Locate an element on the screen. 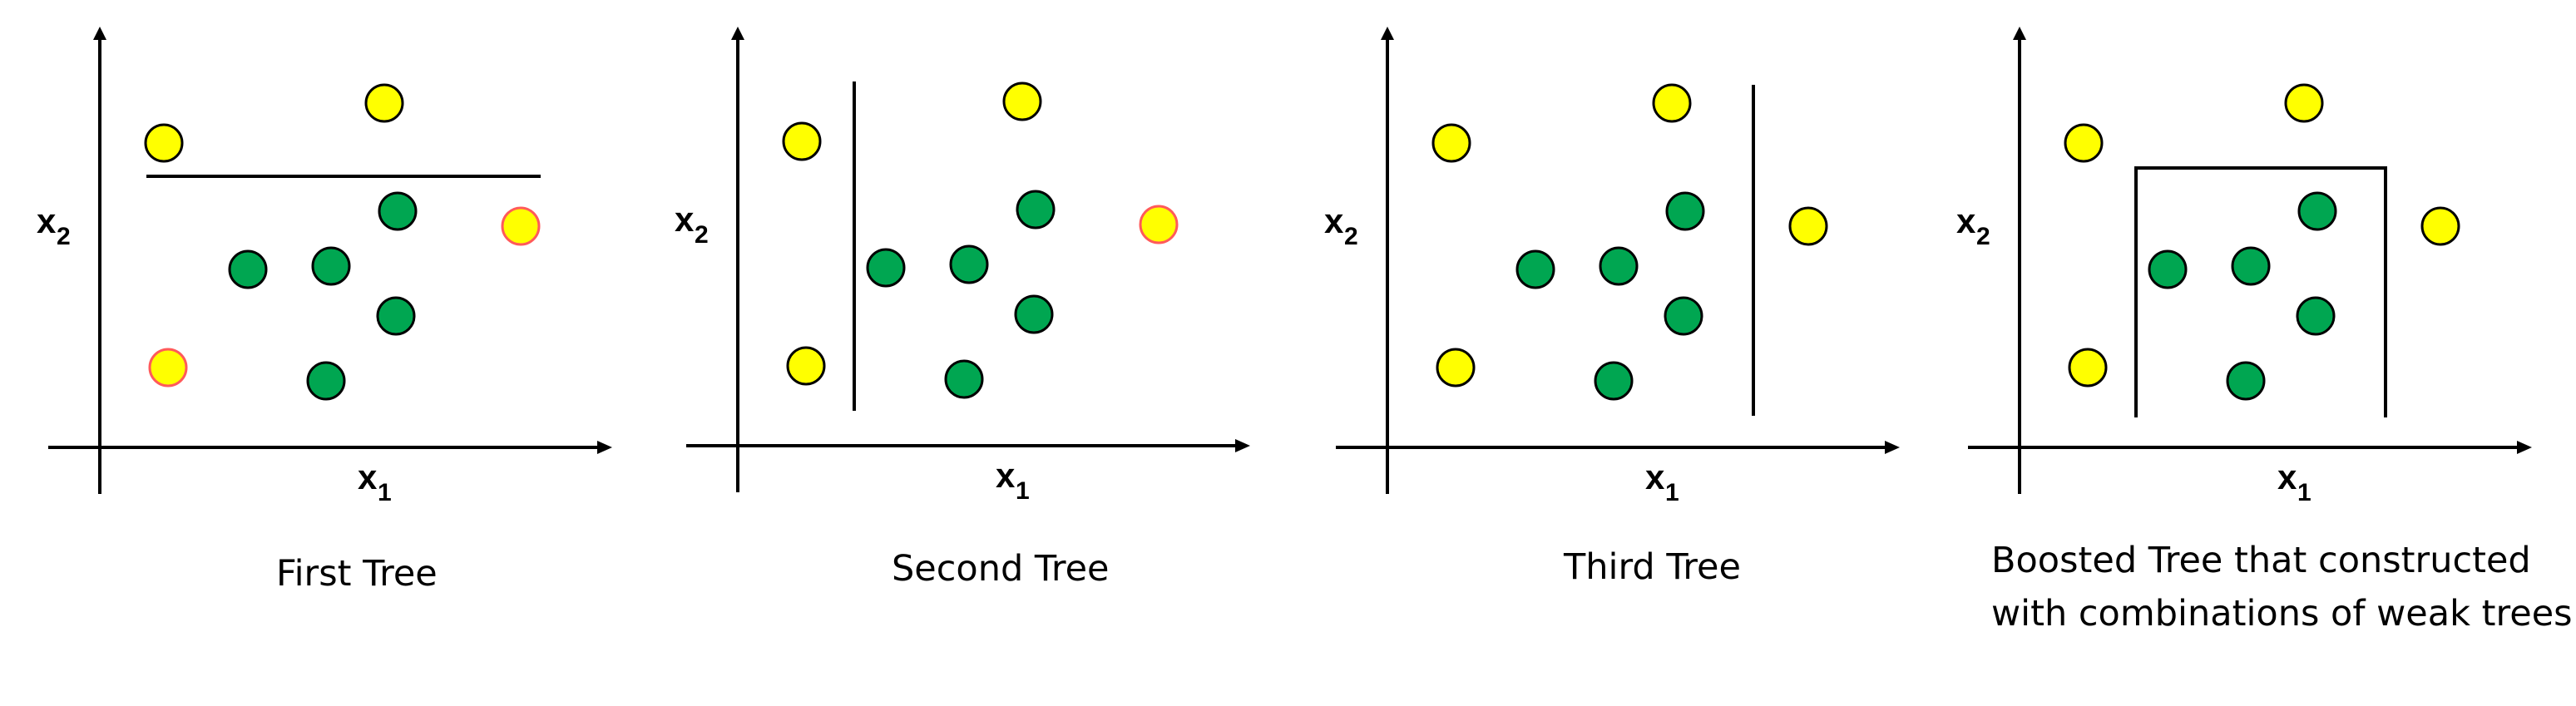 This screenshot has height=706, width=2576. caption-first-tree: First Tree is located at coordinates (357, 574).